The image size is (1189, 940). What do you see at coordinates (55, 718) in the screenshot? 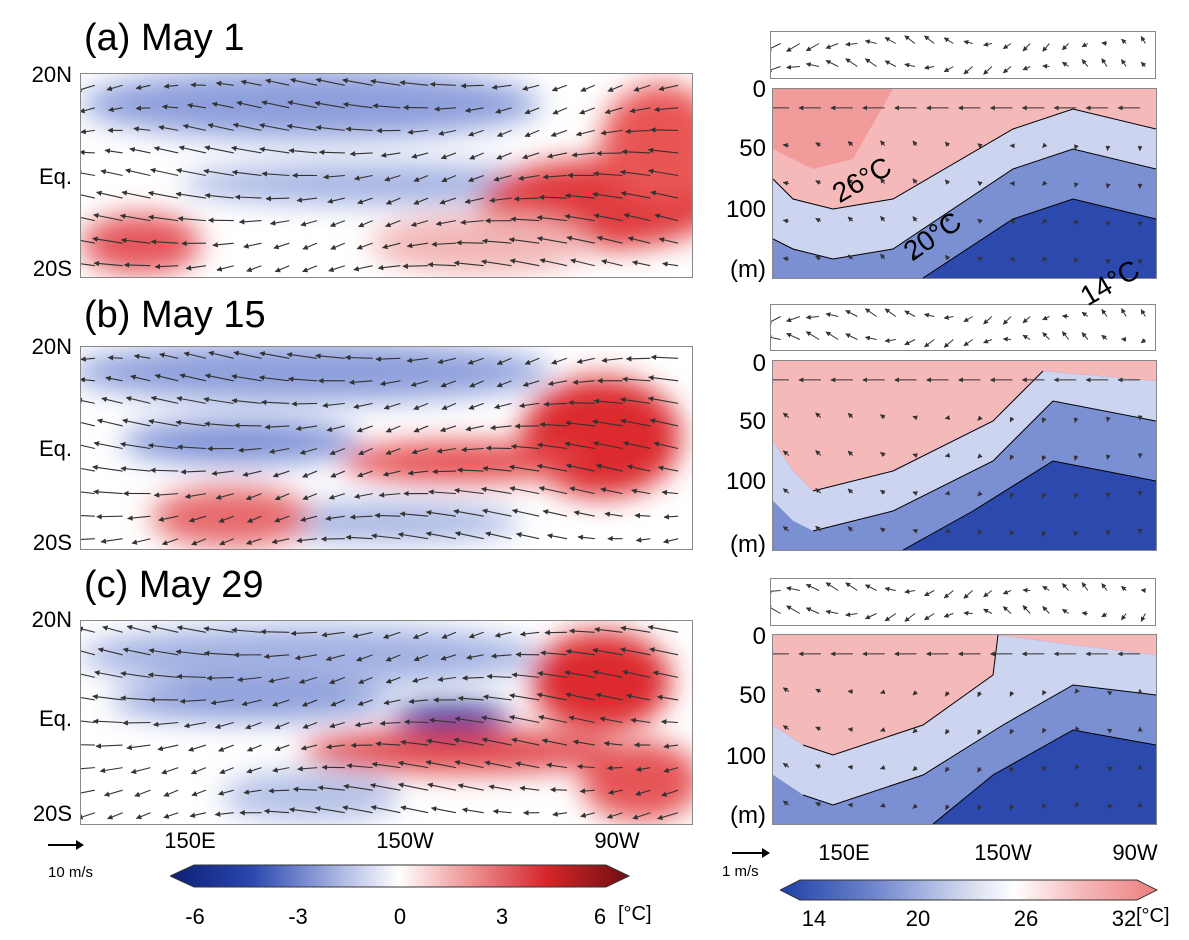
I see `lat-label-eq: Eq.` at bounding box center [55, 718].